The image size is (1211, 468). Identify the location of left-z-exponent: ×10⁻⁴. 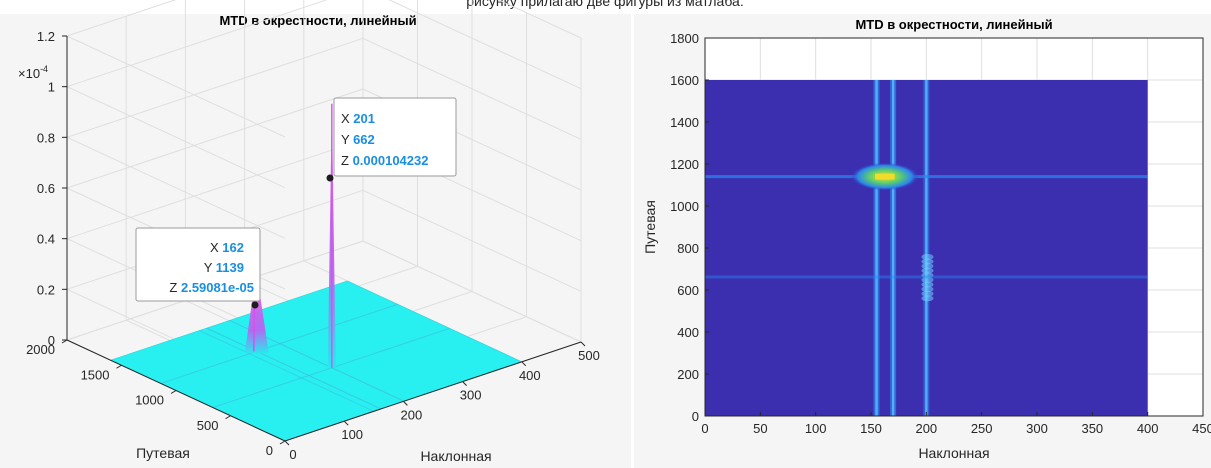
(33, 72).